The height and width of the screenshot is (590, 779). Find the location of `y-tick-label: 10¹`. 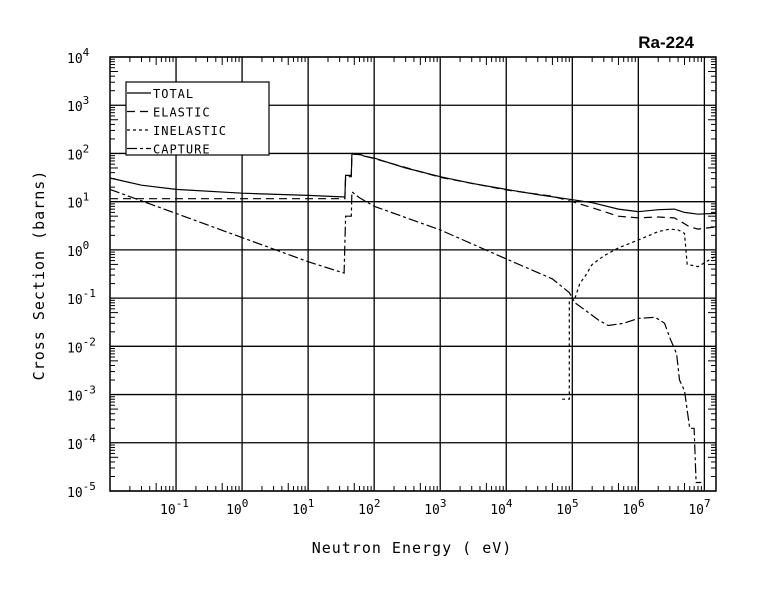

y-tick-label: 10¹ is located at coordinates (78, 201).